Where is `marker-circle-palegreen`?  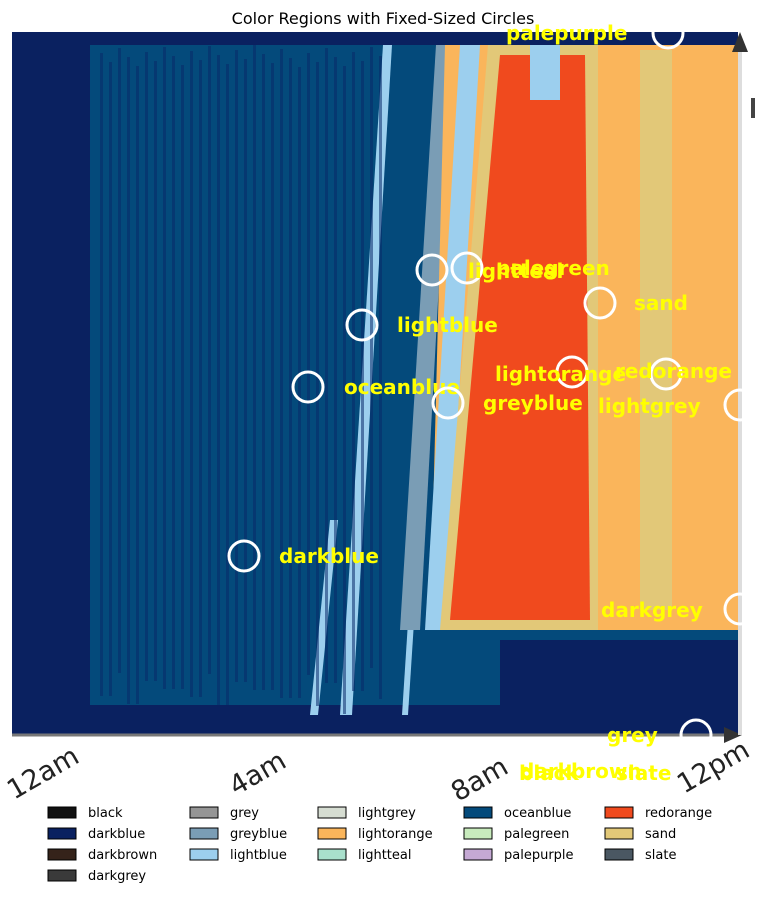
marker-circle-palegreen is located at coordinates (467, 268).